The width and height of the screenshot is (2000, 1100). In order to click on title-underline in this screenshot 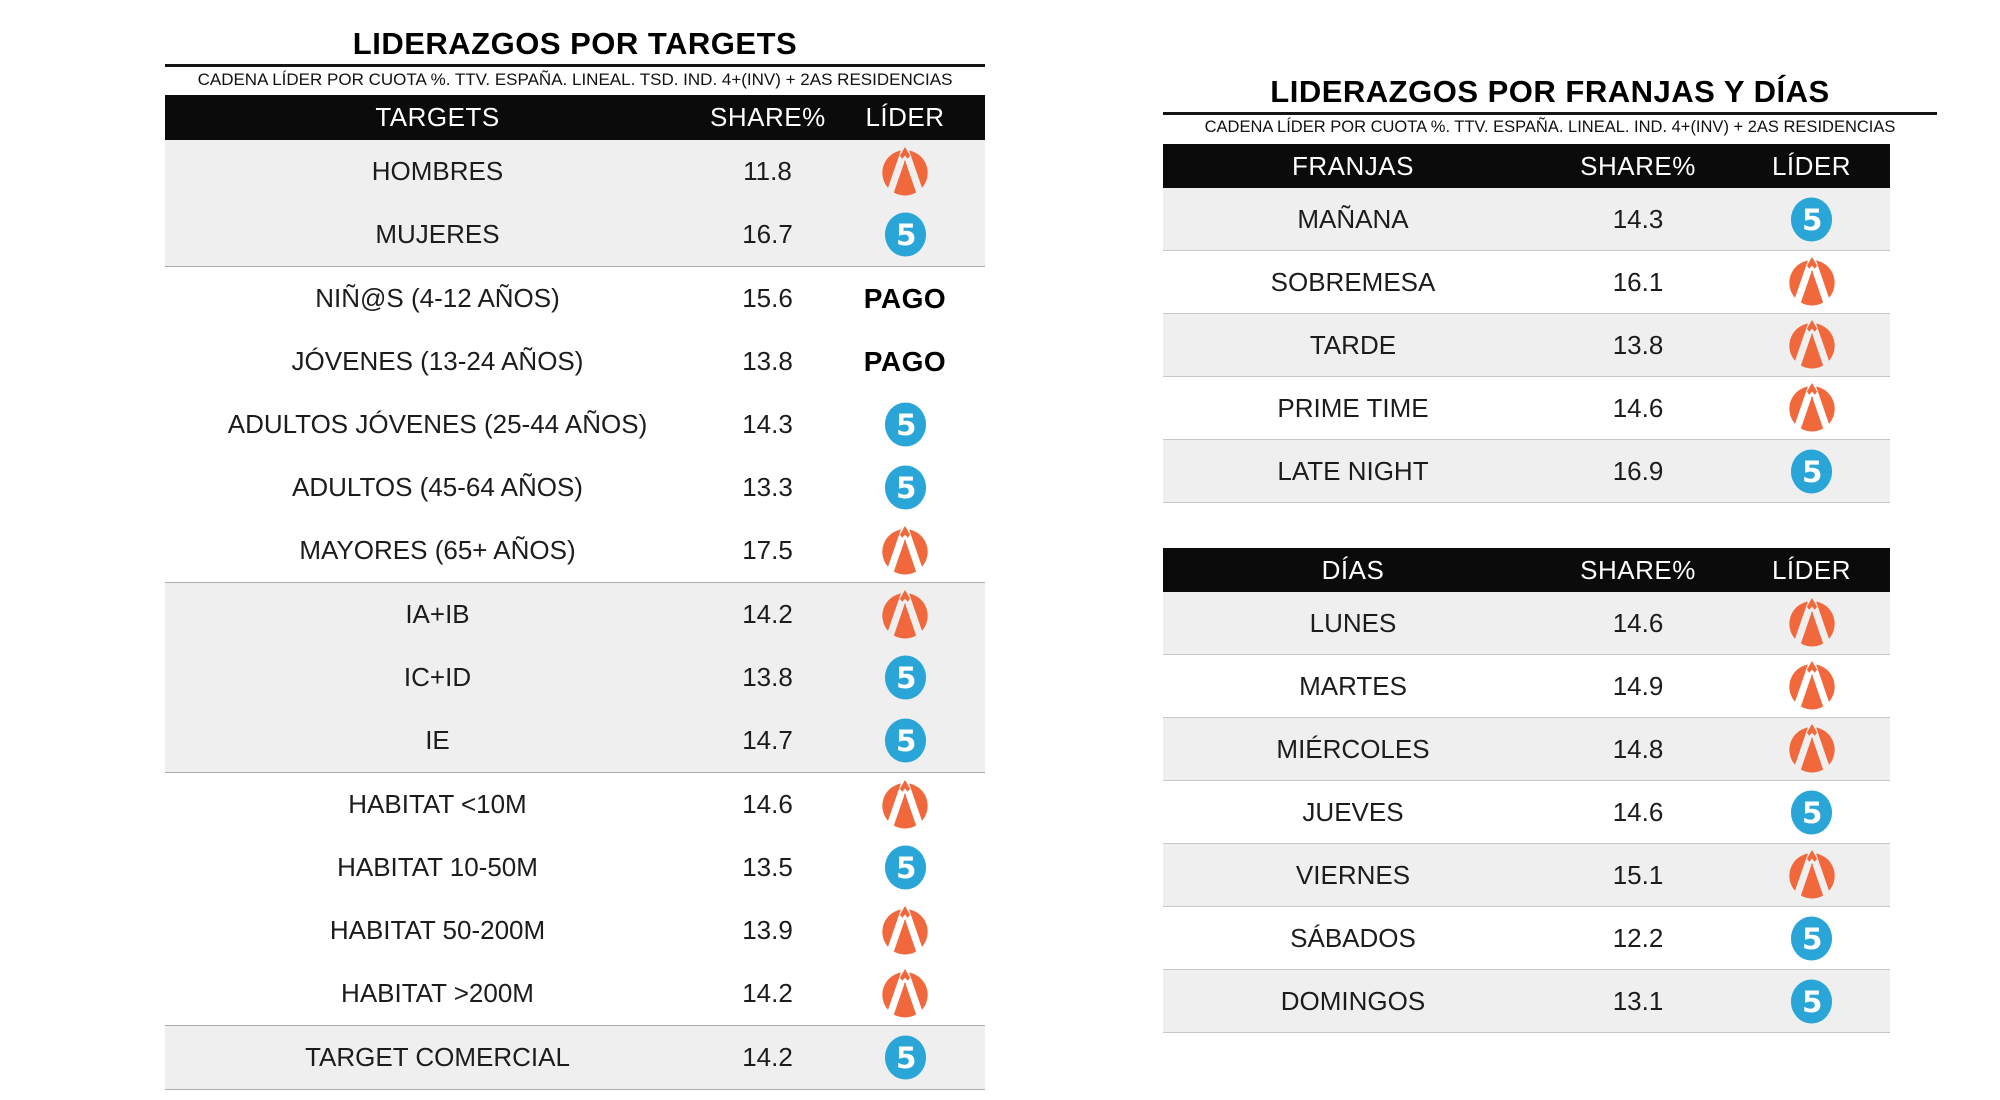, I will do `click(575, 65)`.